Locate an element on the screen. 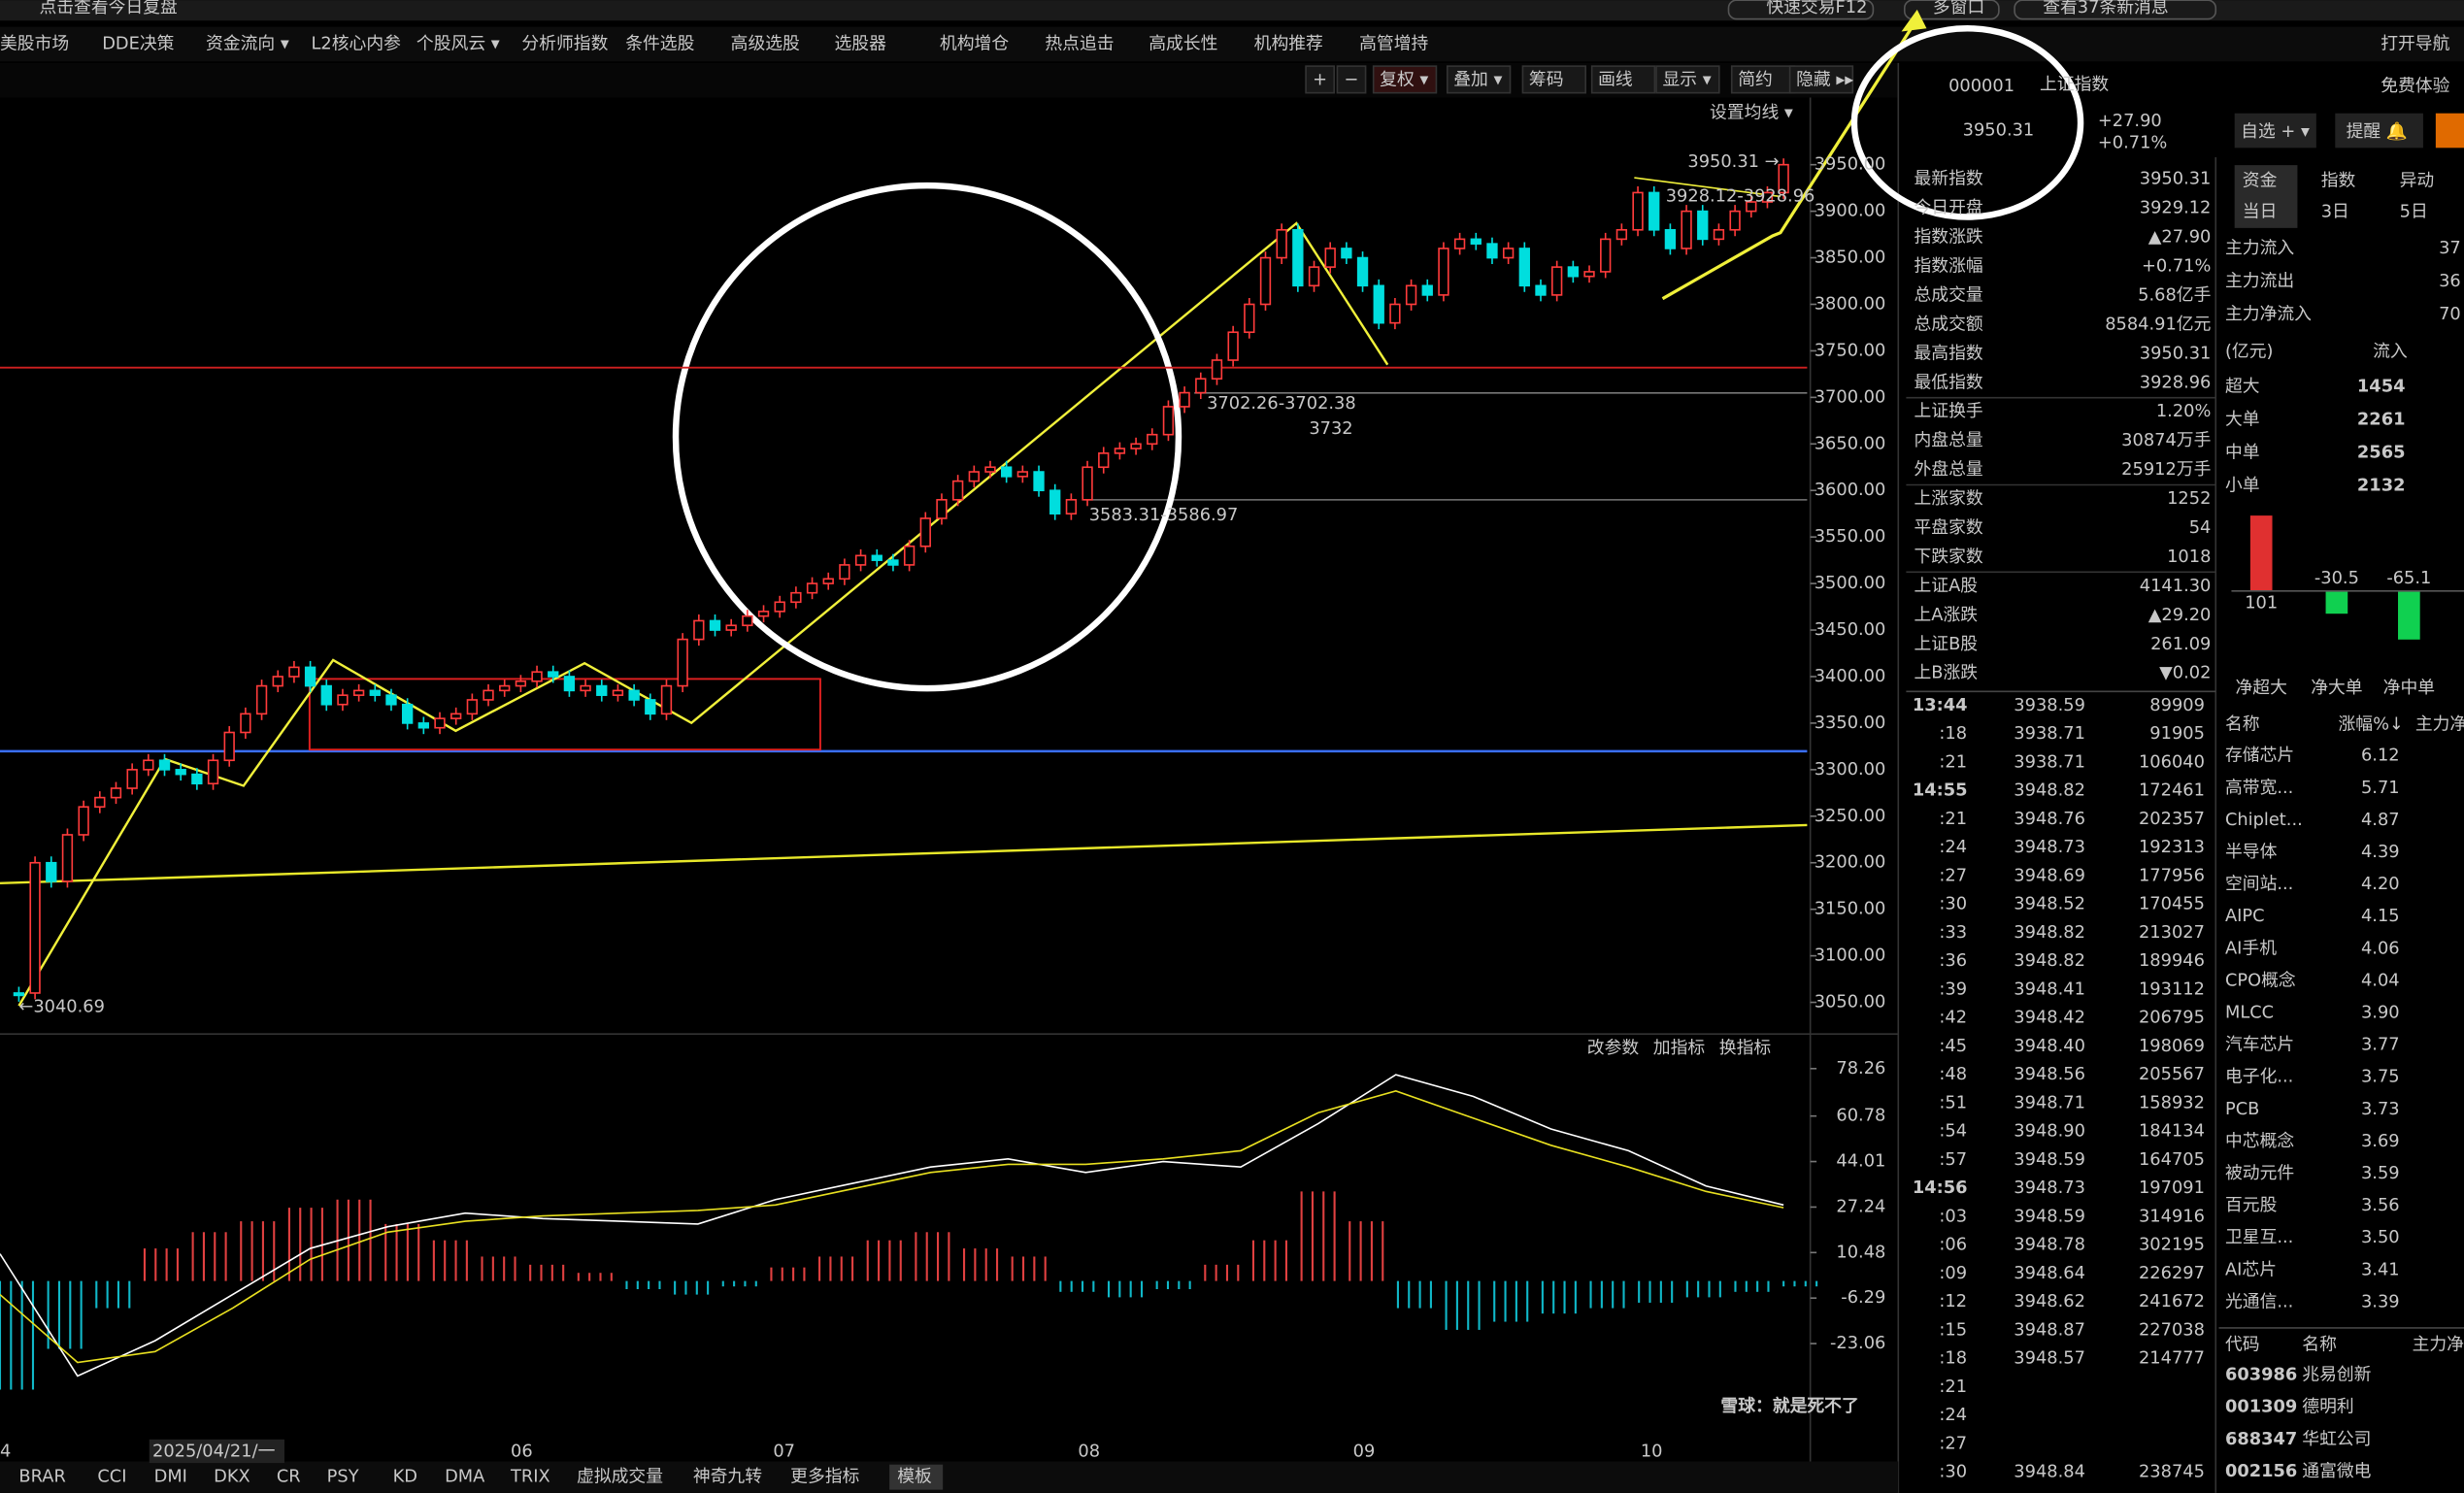 The width and height of the screenshot is (2464, 1493). indicator-tab: CR is located at coordinates (289, 1477).